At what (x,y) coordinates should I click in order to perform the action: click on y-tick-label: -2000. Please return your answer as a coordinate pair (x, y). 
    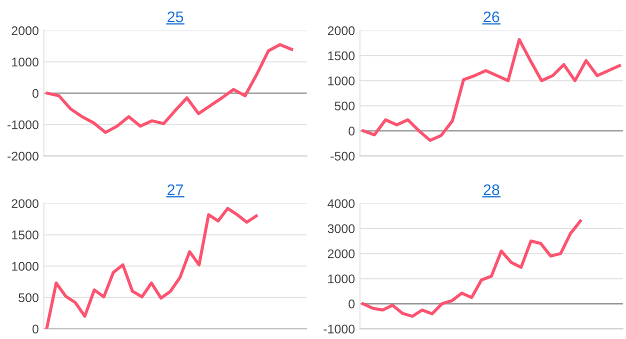
    Looking at the image, I should click on (23, 156).